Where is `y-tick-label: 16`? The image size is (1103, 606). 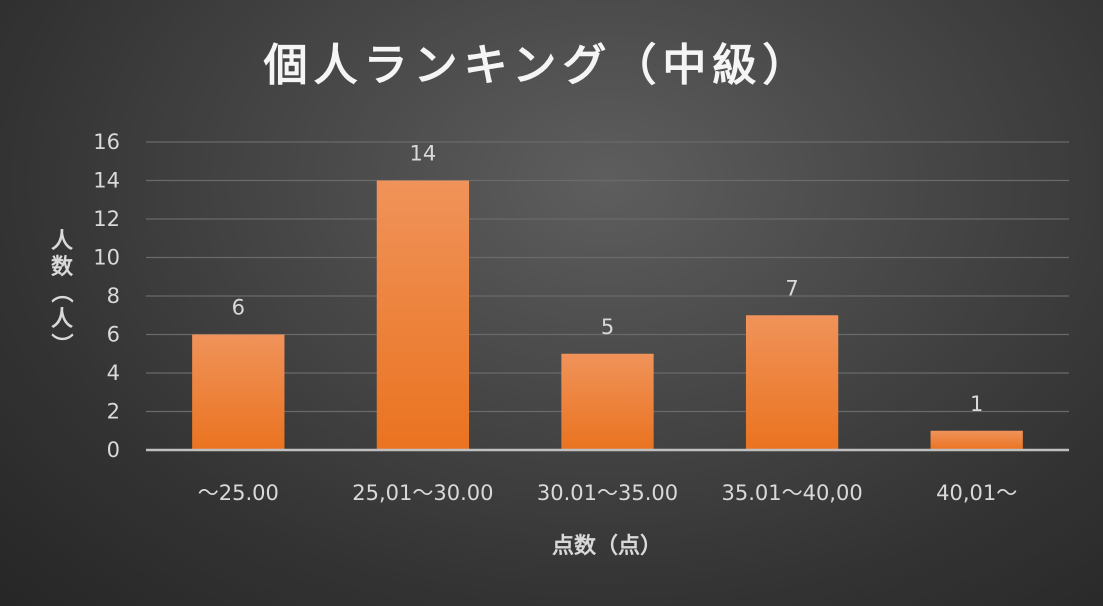
y-tick-label: 16 is located at coordinates (106, 142).